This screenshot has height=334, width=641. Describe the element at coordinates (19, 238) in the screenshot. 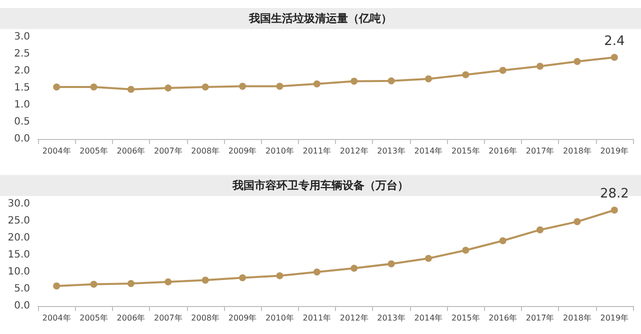

I see `y-tick-label: 20.0` at that location.